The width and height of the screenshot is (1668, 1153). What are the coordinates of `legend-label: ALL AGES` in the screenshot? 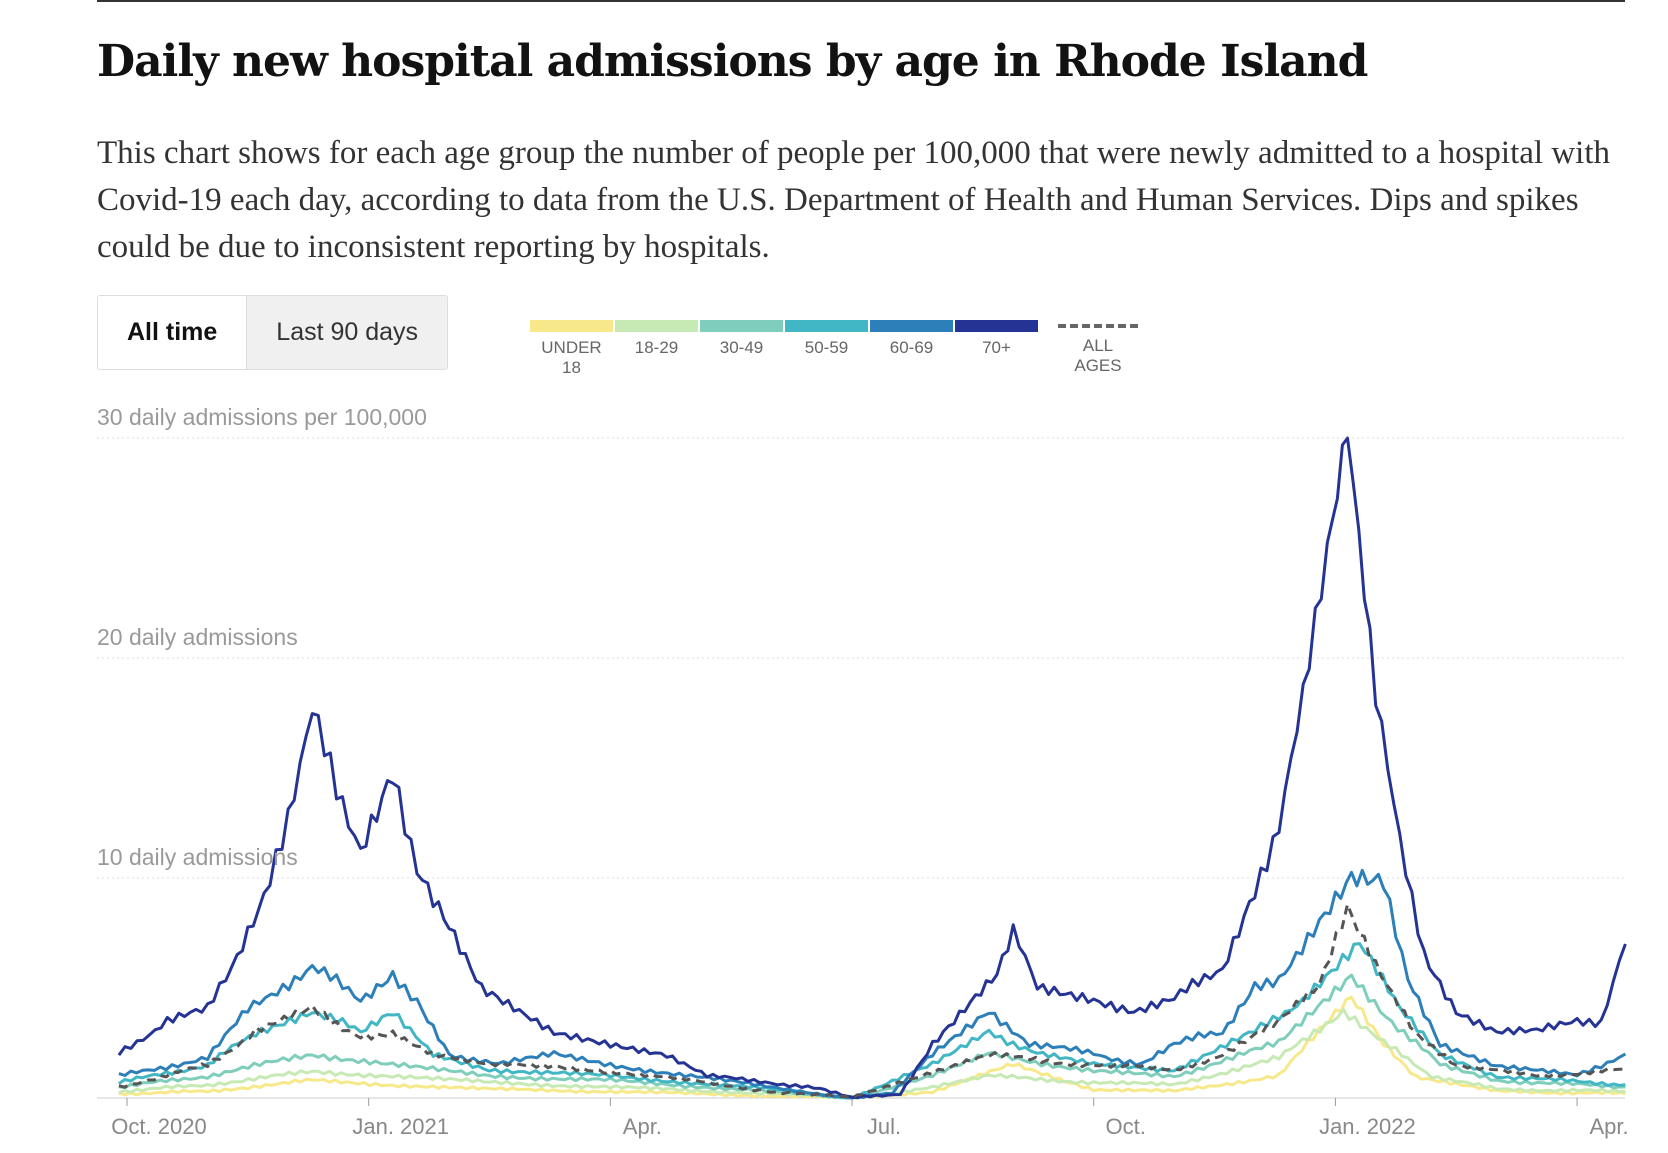 It's located at (1098, 355).